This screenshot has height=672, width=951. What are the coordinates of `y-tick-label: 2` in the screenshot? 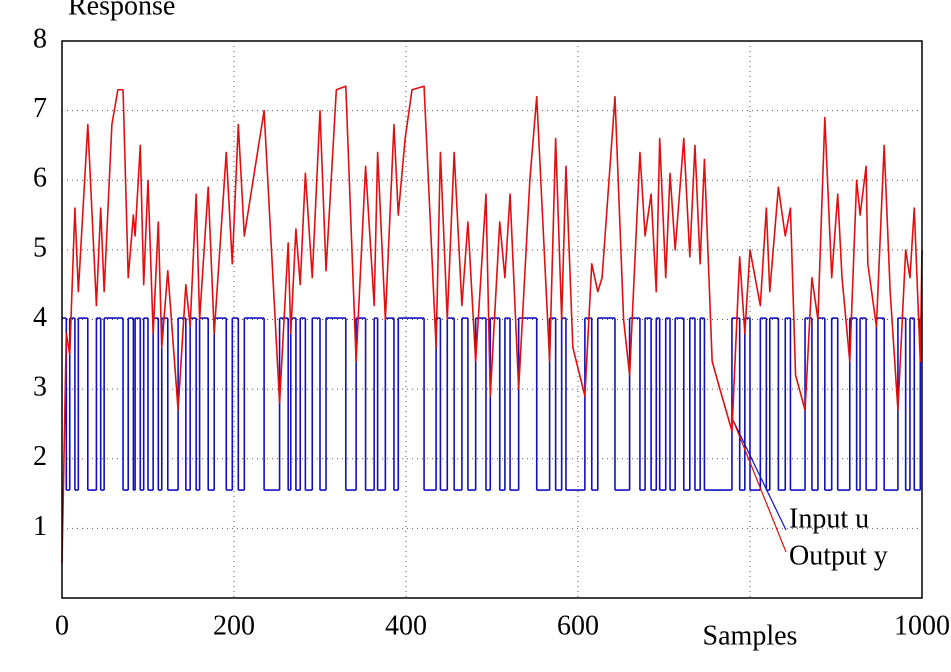 It's located at (40, 456).